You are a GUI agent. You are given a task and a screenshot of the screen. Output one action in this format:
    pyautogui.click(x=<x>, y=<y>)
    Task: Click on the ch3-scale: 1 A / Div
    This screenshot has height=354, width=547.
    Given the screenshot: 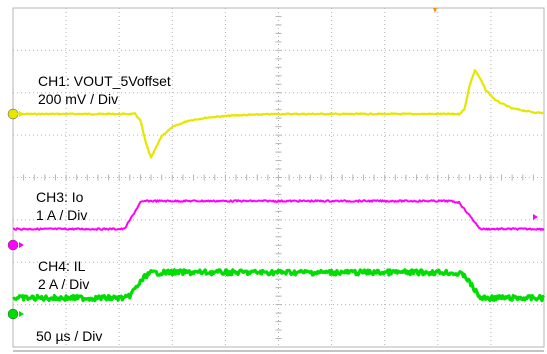 What is the action you would take?
    pyautogui.click(x=62, y=215)
    